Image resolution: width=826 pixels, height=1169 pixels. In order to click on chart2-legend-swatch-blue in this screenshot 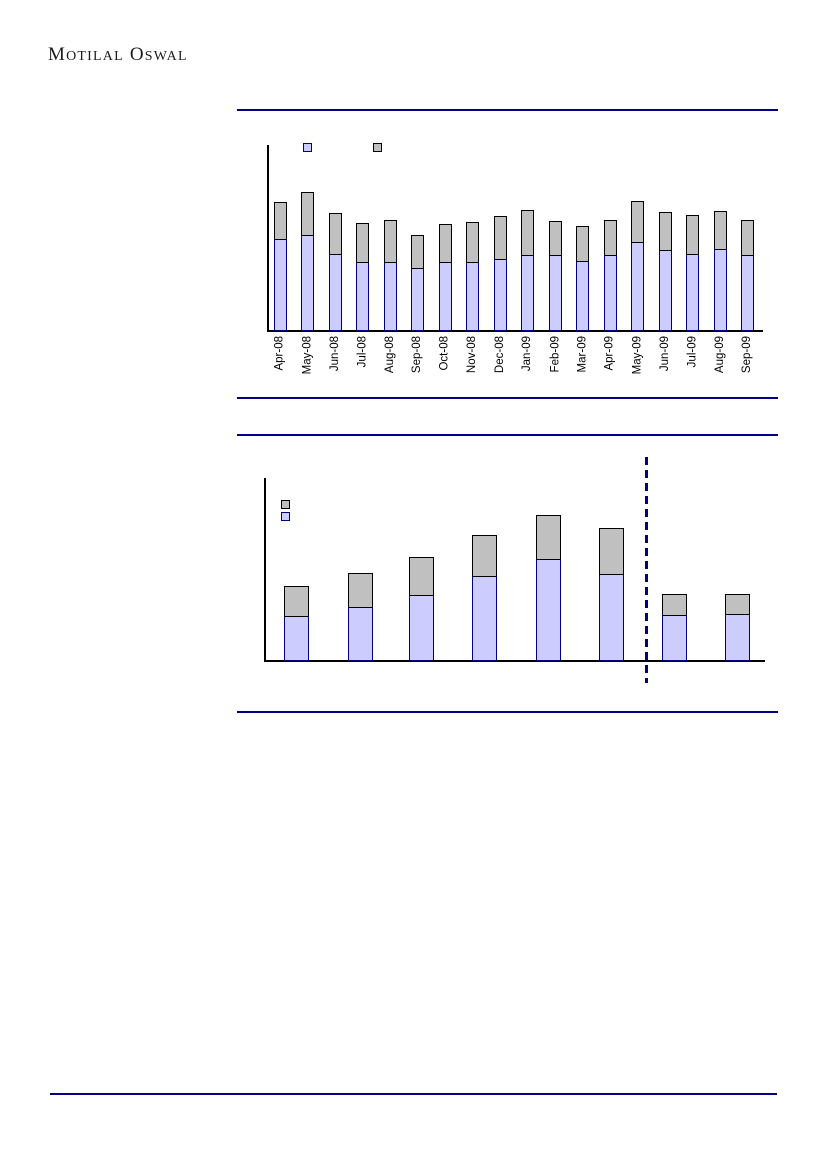, I will do `click(285, 516)`.